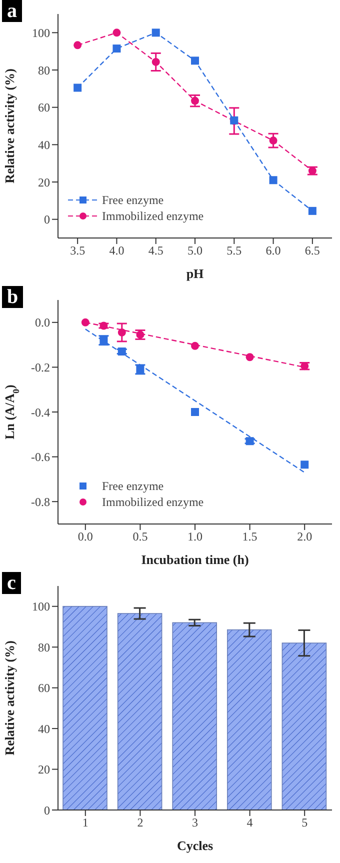  What do you see at coordinates (195, 823) in the screenshot?
I see `x-tick-label: 3` at bounding box center [195, 823].